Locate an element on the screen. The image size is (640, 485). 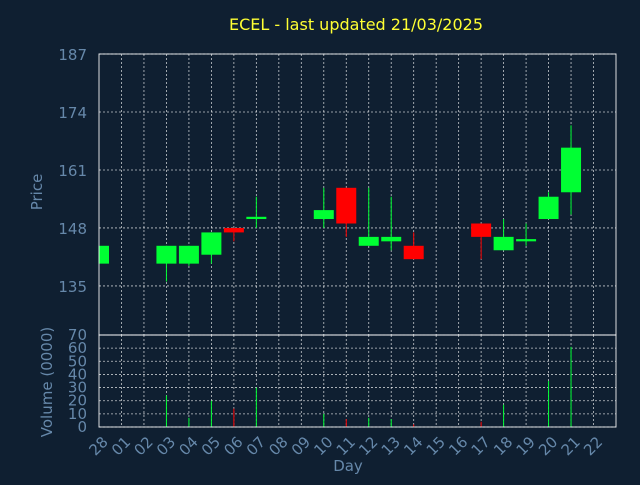
volume-tick-label: 0 is located at coordinates (82, 427).